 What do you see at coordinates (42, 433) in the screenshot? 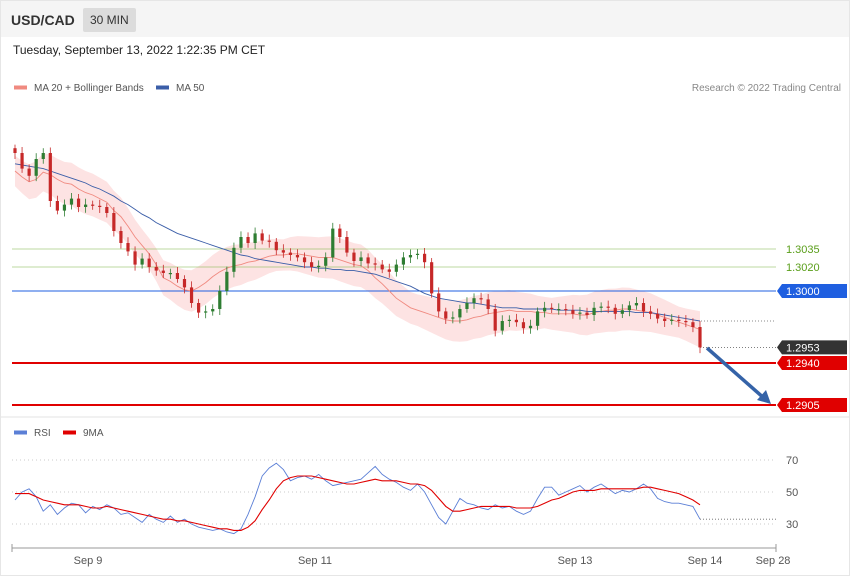
I see `legend-label: RSI` at bounding box center [42, 433].